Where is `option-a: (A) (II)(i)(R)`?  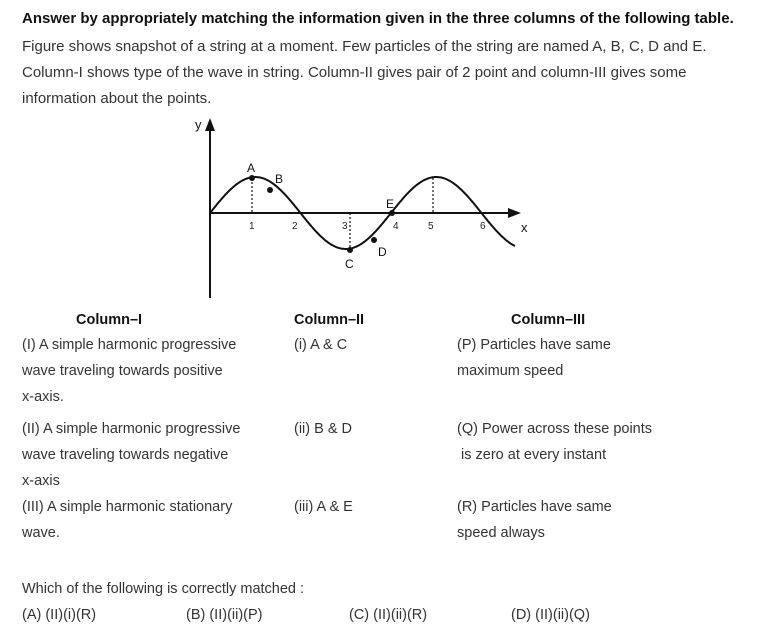
option-a: (A) (II)(i)(R) is located at coordinates (59, 615).